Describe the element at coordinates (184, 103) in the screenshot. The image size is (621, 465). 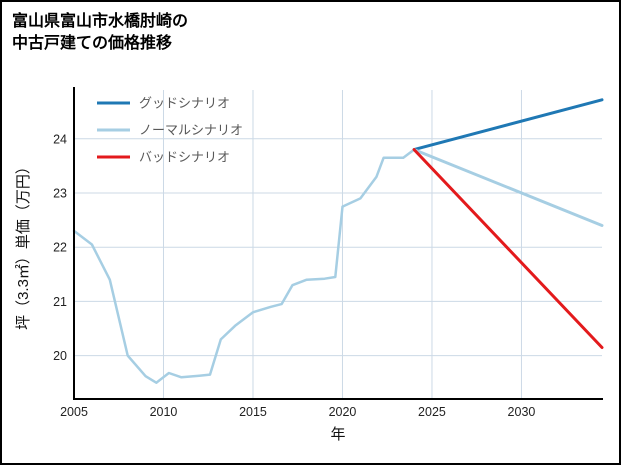
I see `legend-label-good: グッドシナリオ` at that location.